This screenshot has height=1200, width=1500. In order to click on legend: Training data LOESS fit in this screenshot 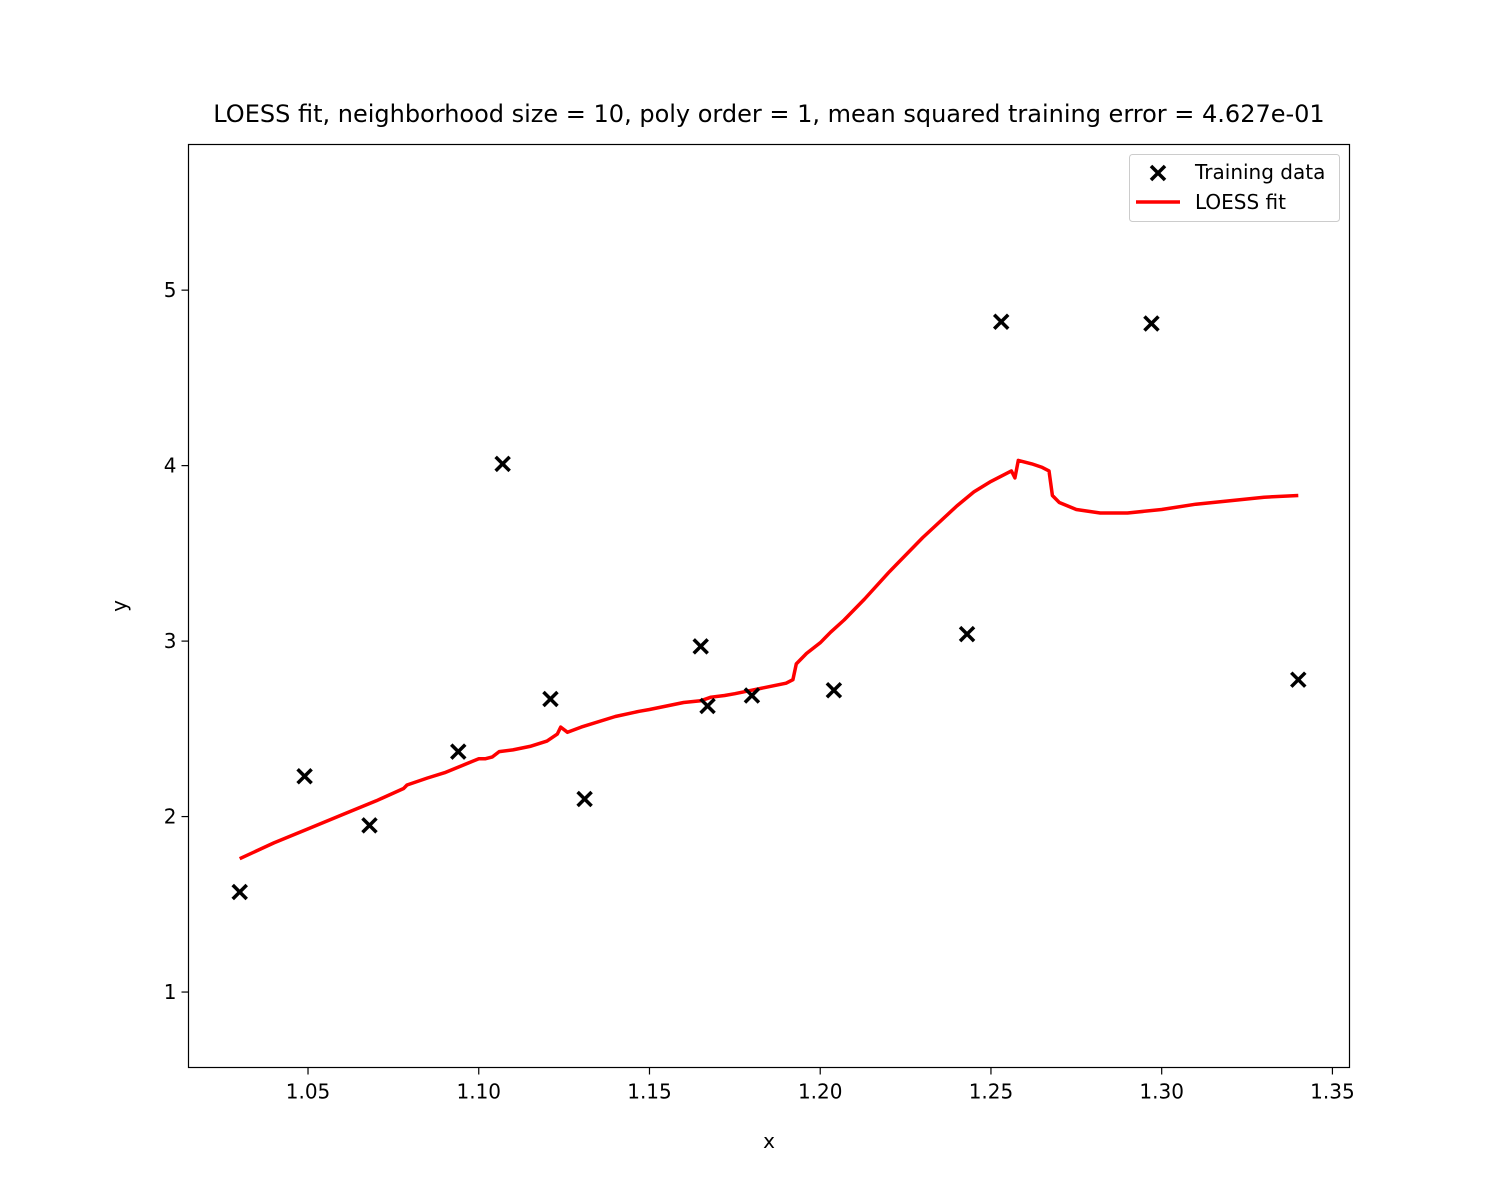, I will do `click(1234, 188)`.